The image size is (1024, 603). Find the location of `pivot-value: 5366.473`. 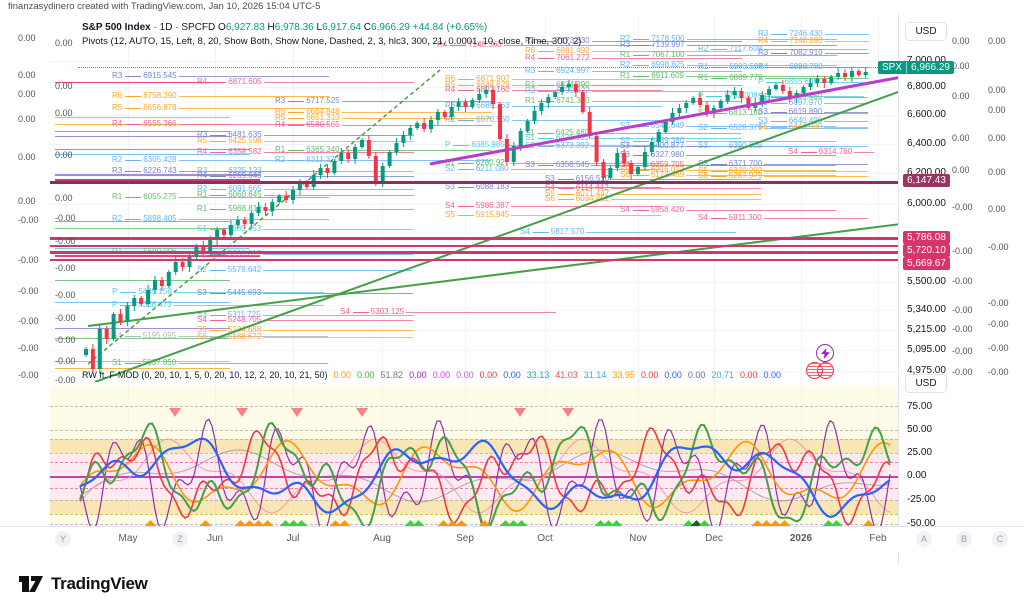

pivot-value: 5366.473 is located at coordinates (155, 304).